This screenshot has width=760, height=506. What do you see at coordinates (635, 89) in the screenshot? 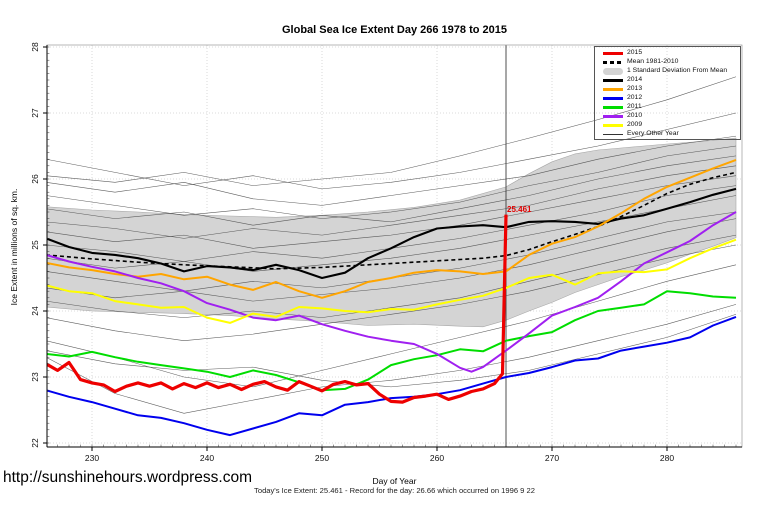
I see `legend-label: 2013` at bounding box center [635, 89].